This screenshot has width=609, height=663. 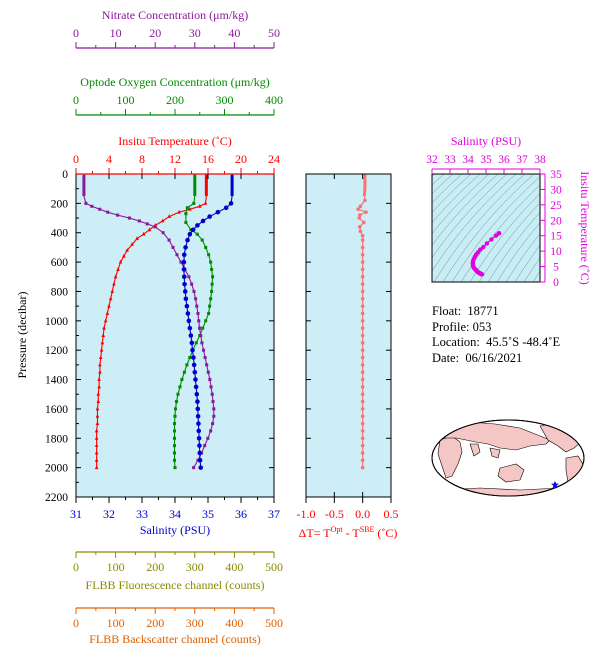 I want to click on temperature-profile-line, so click(x=151, y=321).